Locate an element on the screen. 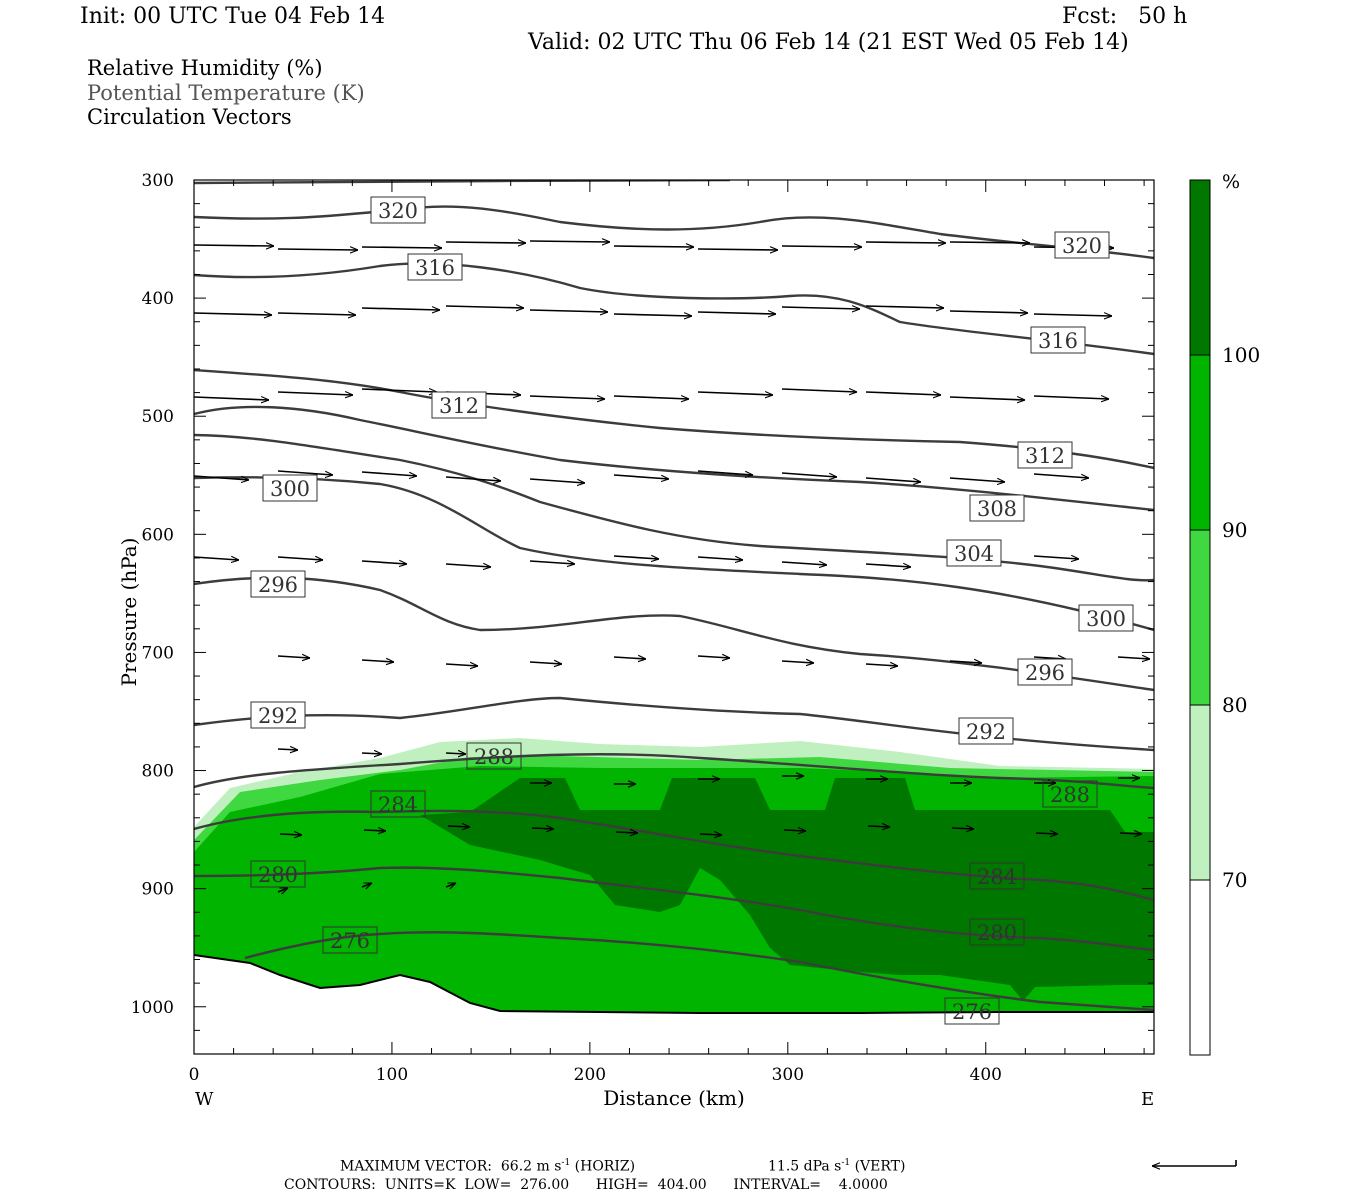 Image resolution: width=1350 pixels, height=1200 pixels. contour-label: 312 is located at coordinates (459, 405).